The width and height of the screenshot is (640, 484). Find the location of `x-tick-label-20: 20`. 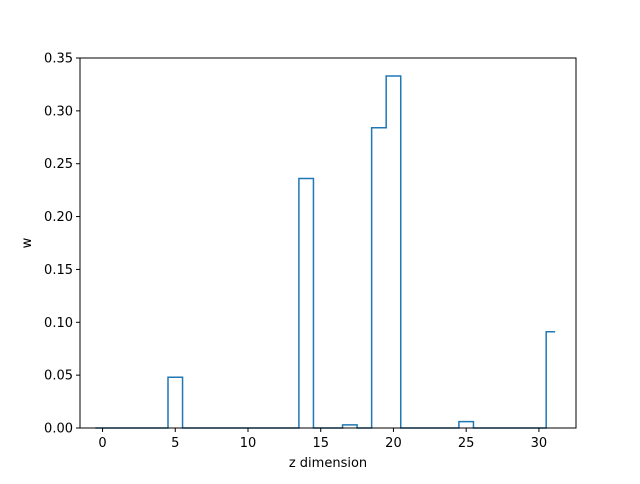

x-tick-label-20: 20 is located at coordinates (393, 443).